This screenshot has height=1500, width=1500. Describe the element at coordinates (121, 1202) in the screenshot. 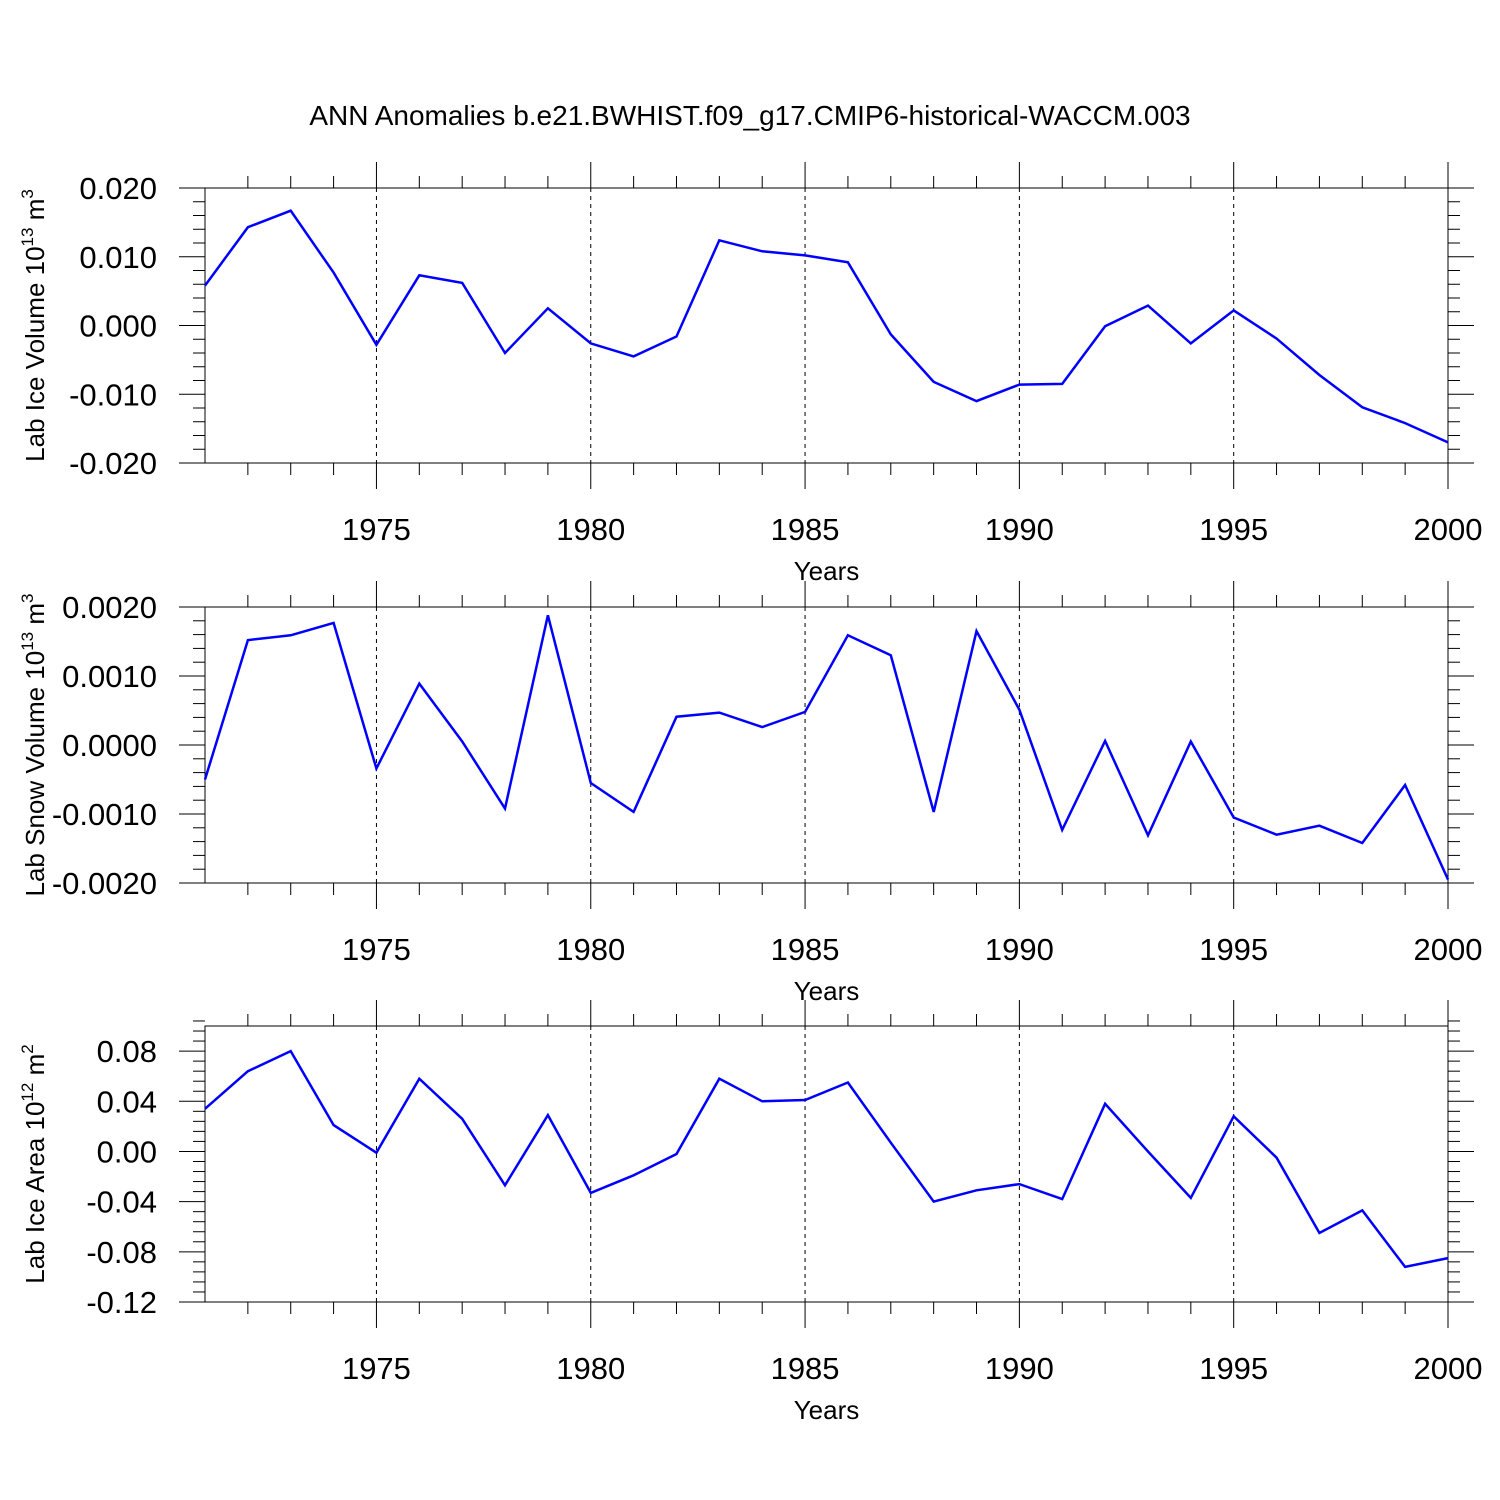

I see `y-tick-label: -0.04` at that location.